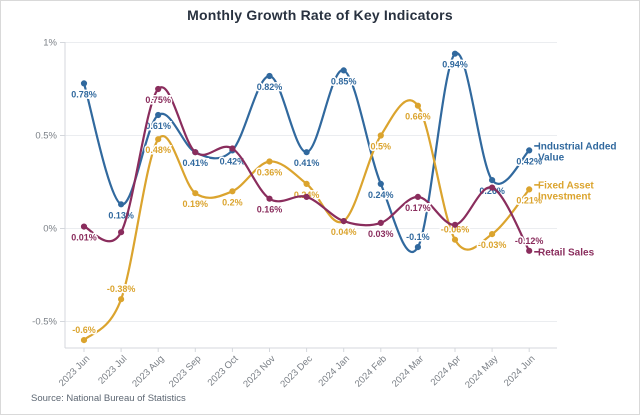  What do you see at coordinates (334, 370) in the screenshot?
I see `x-tick-label: 2024 Jan` at bounding box center [334, 370].